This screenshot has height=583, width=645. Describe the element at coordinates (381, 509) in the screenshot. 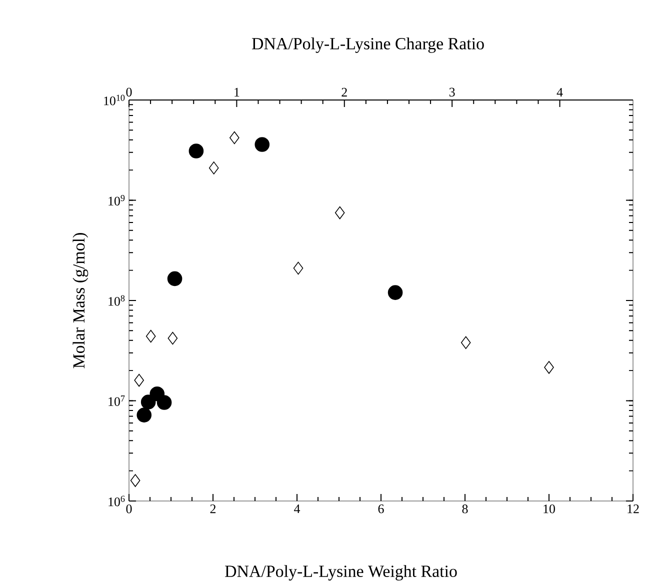

I see `x-tick-label: 6` at that location.